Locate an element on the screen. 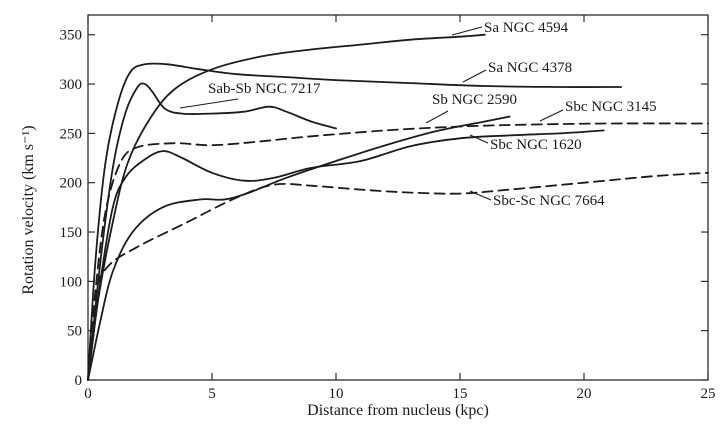 Image resolution: width=720 pixels, height=437 pixels. y-tick-label: 300 is located at coordinates (71, 85).